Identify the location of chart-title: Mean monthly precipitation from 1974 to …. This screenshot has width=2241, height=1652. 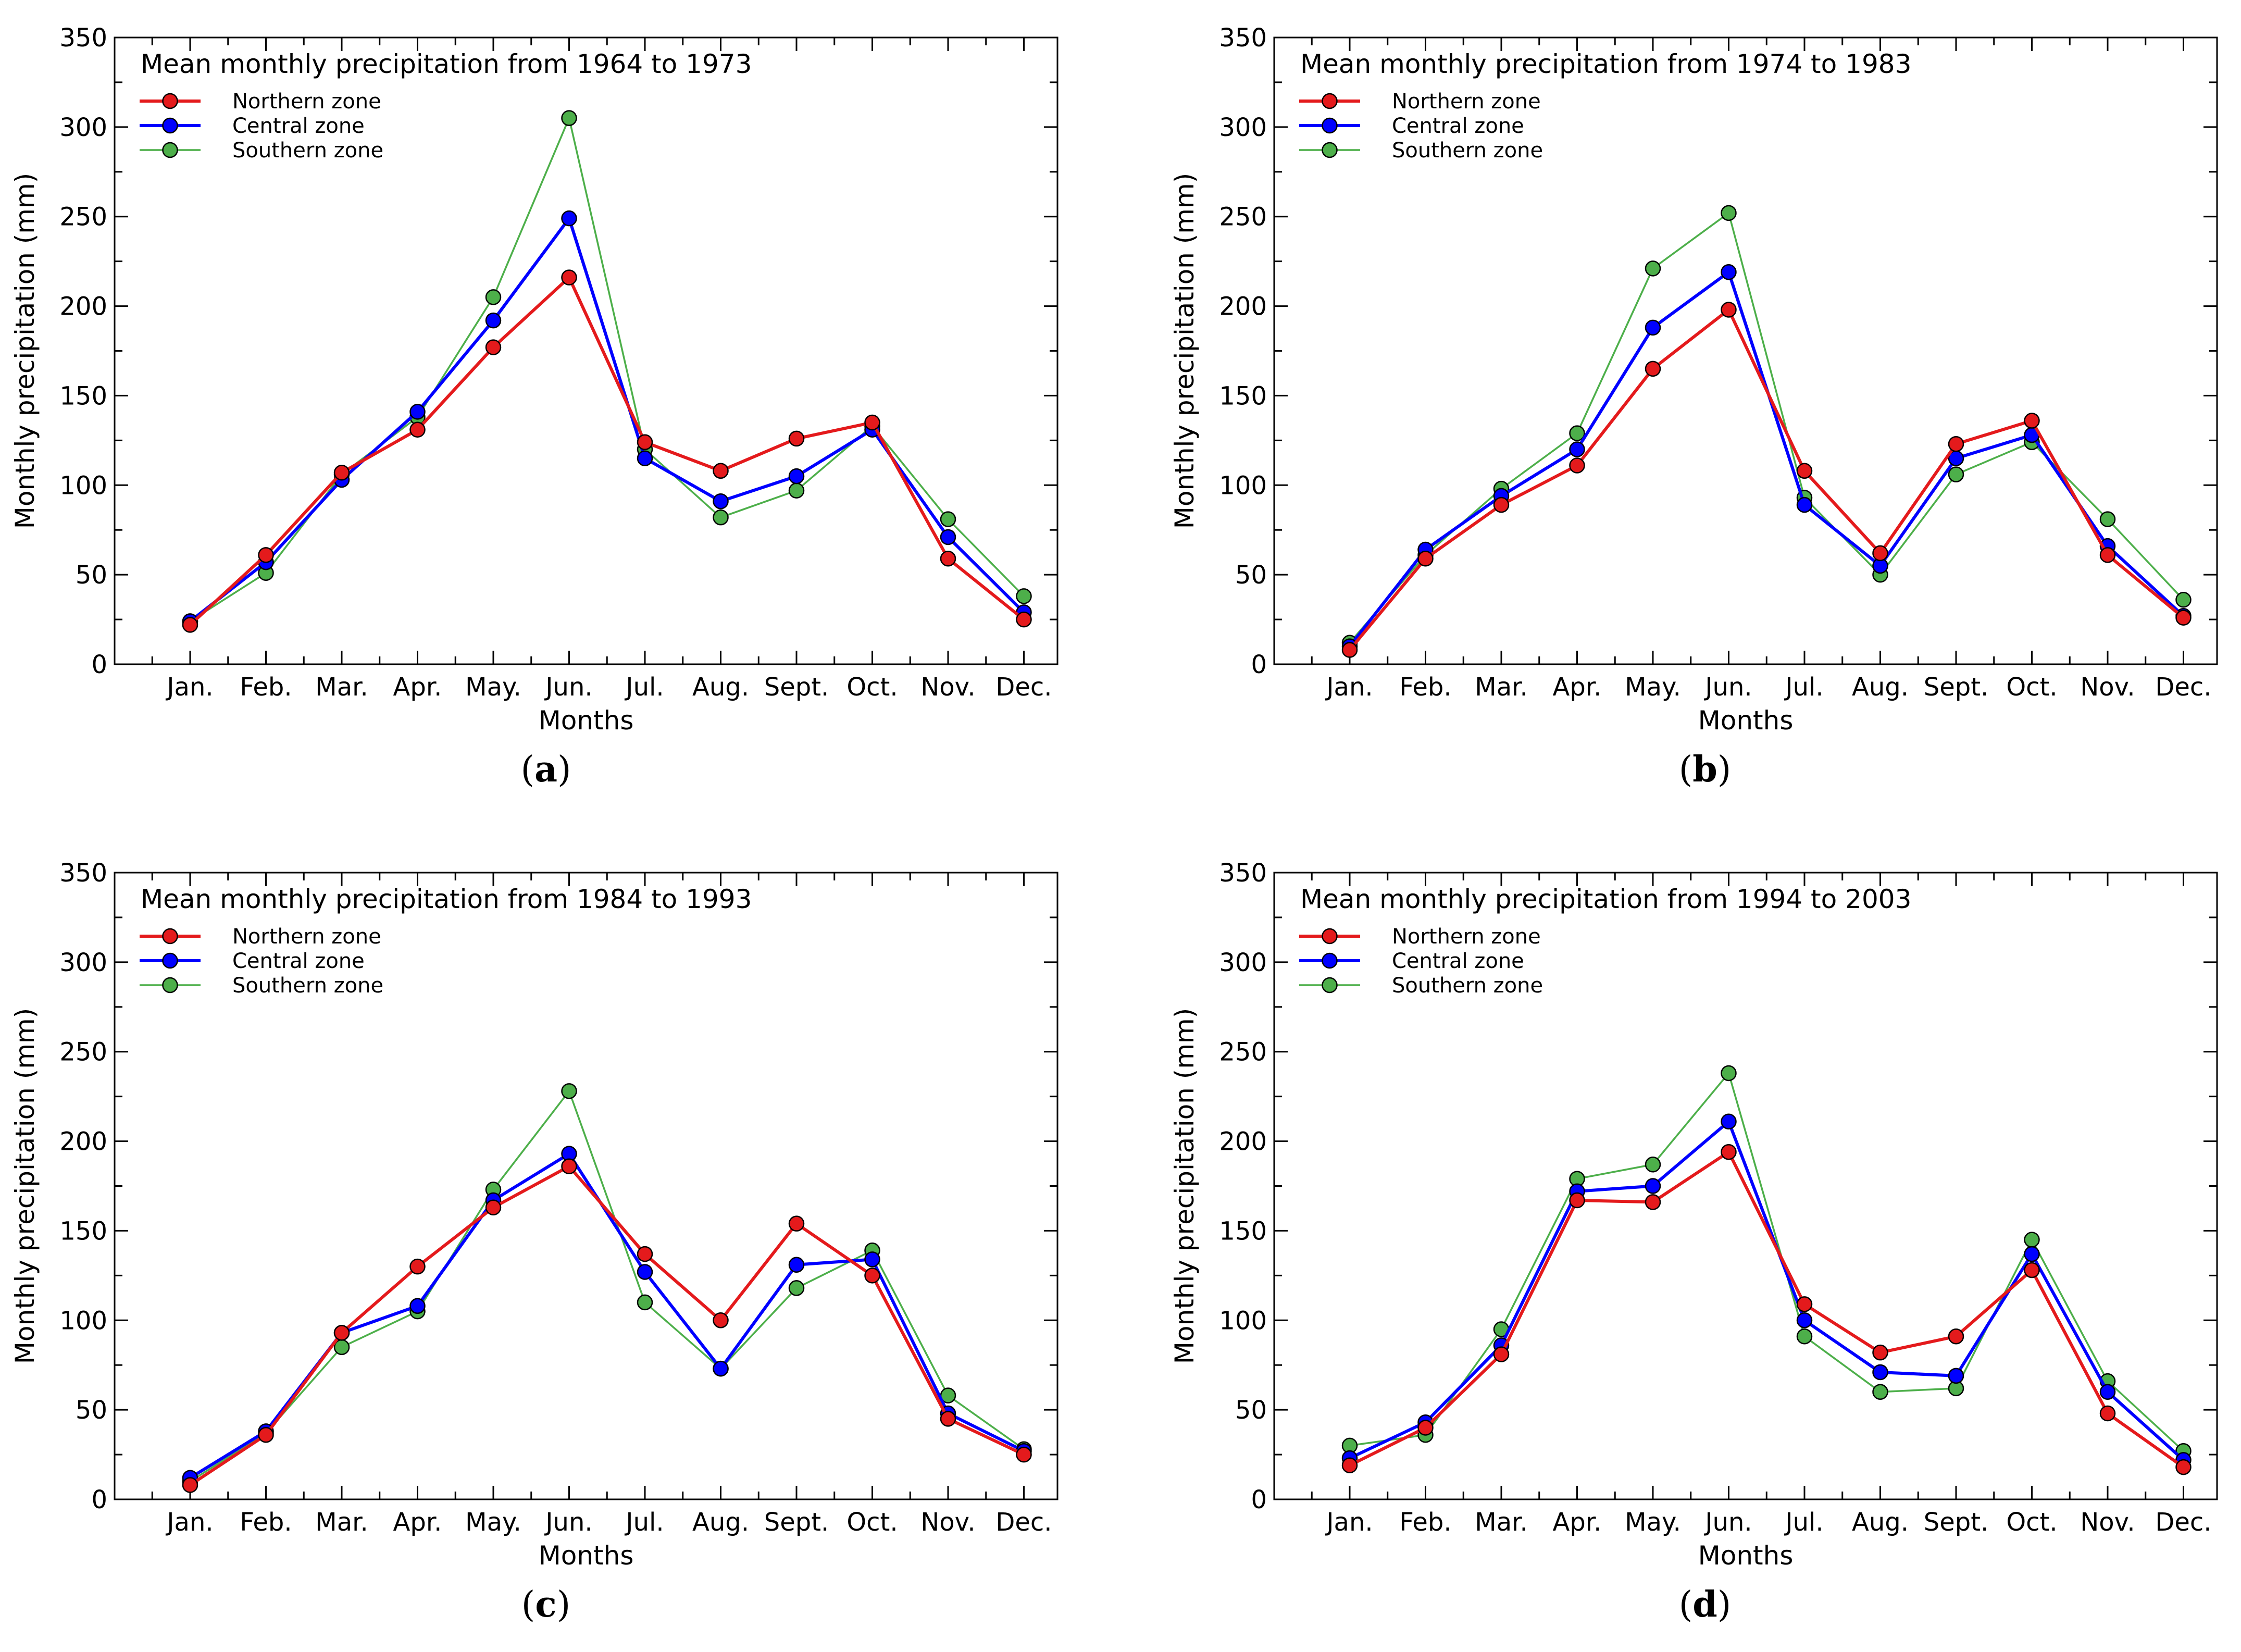
(1605, 64).